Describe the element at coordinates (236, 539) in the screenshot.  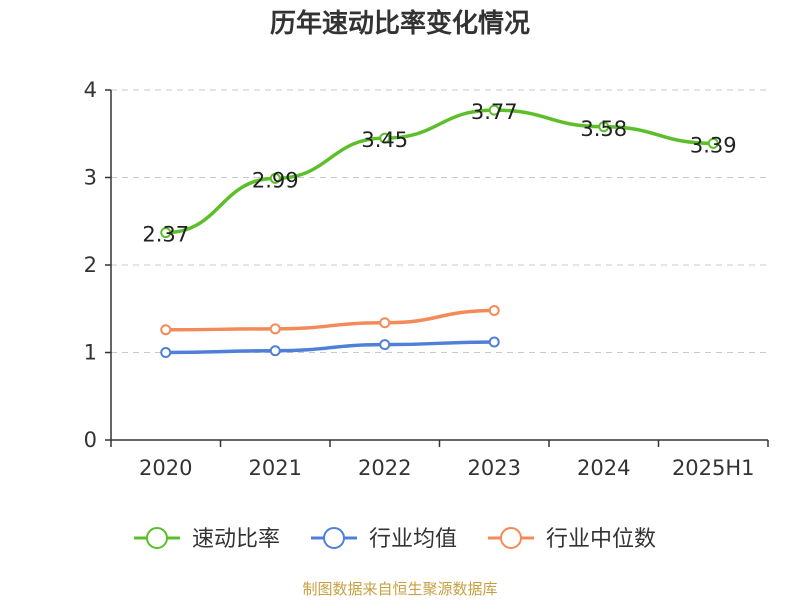
I see `legend-label: 速动比率` at that location.